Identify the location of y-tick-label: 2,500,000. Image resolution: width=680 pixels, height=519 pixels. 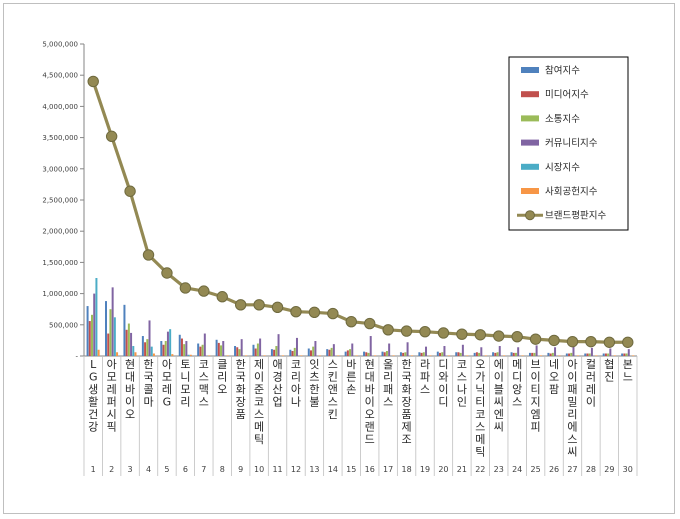
(60, 201).